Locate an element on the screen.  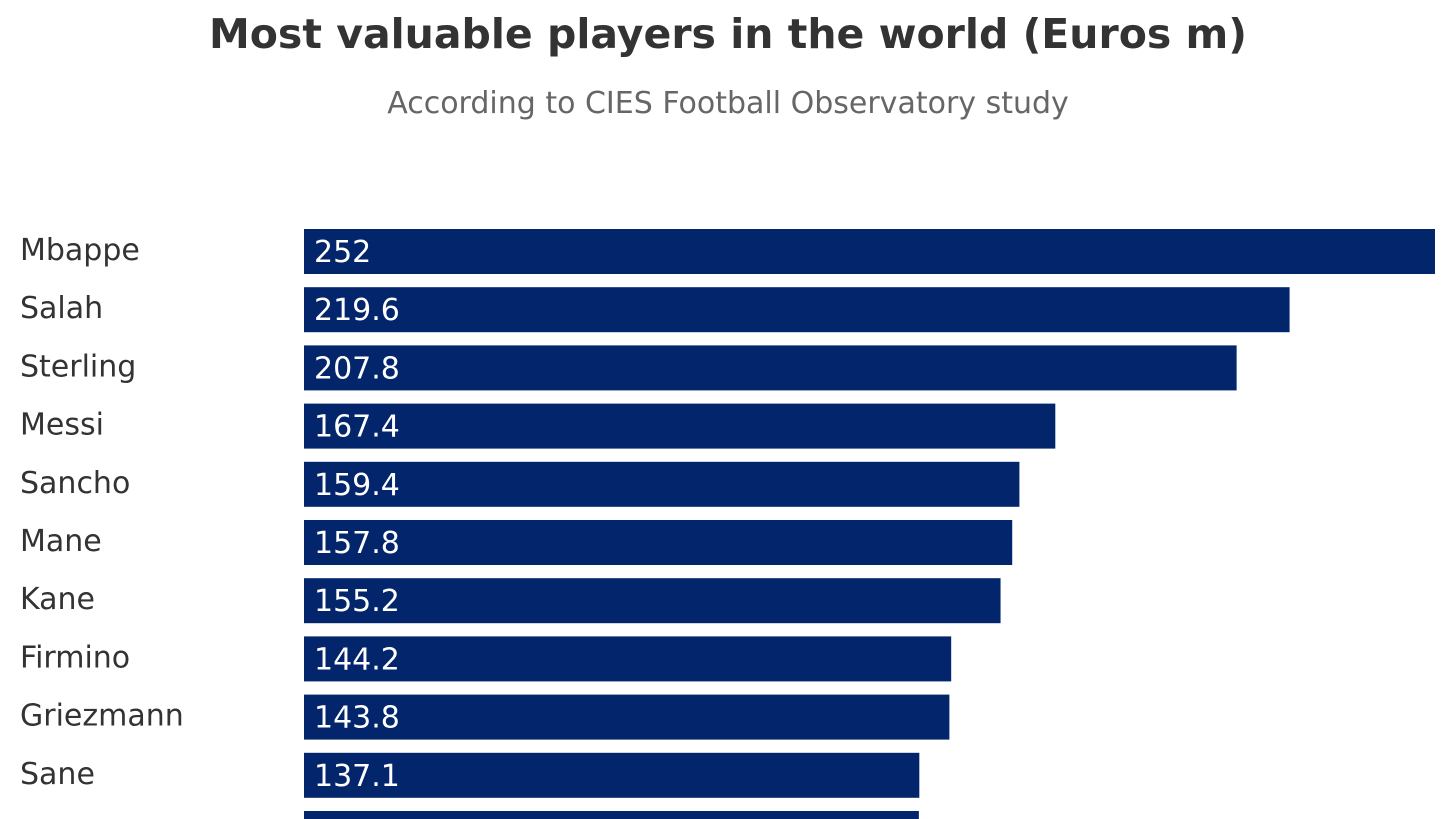
bar-kane is located at coordinates (652, 601).